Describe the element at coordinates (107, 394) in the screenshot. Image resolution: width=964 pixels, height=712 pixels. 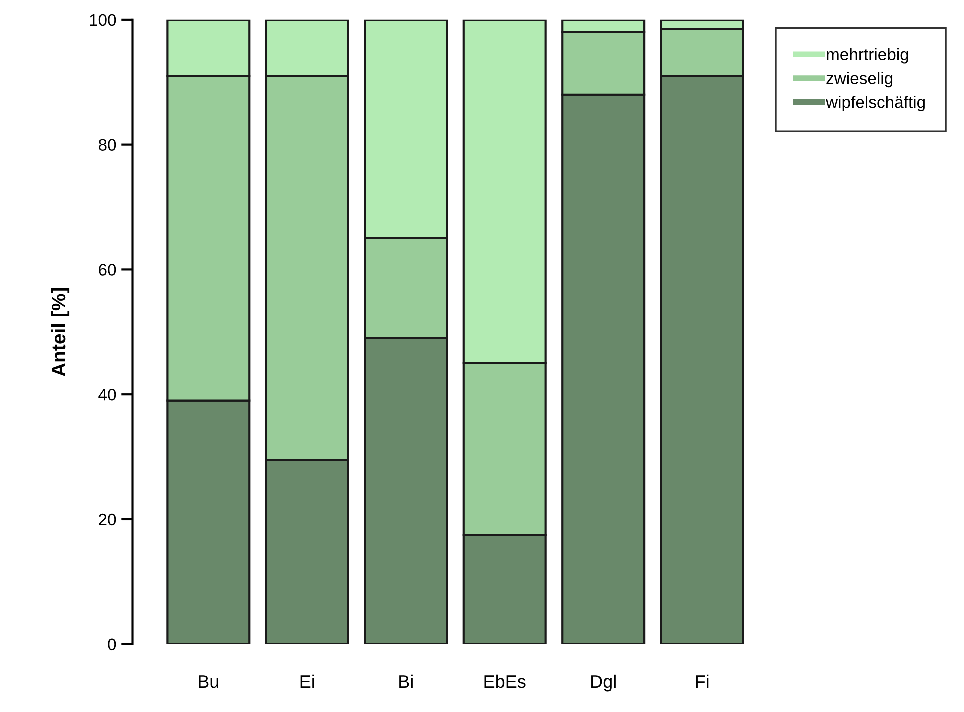
I see `y-tick-label: 40` at that location.